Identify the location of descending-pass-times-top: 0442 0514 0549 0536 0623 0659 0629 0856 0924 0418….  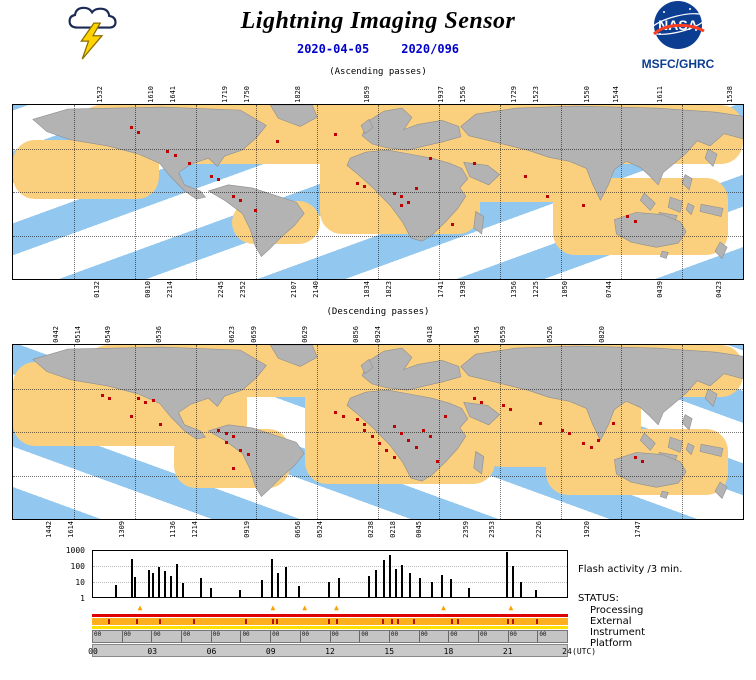
(378, 331).